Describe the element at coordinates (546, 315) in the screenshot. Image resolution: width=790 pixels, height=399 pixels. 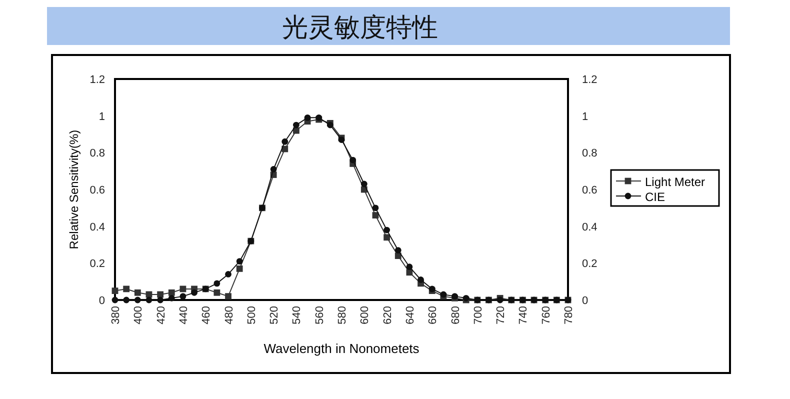
I see `x-tick-label: 760` at that location.